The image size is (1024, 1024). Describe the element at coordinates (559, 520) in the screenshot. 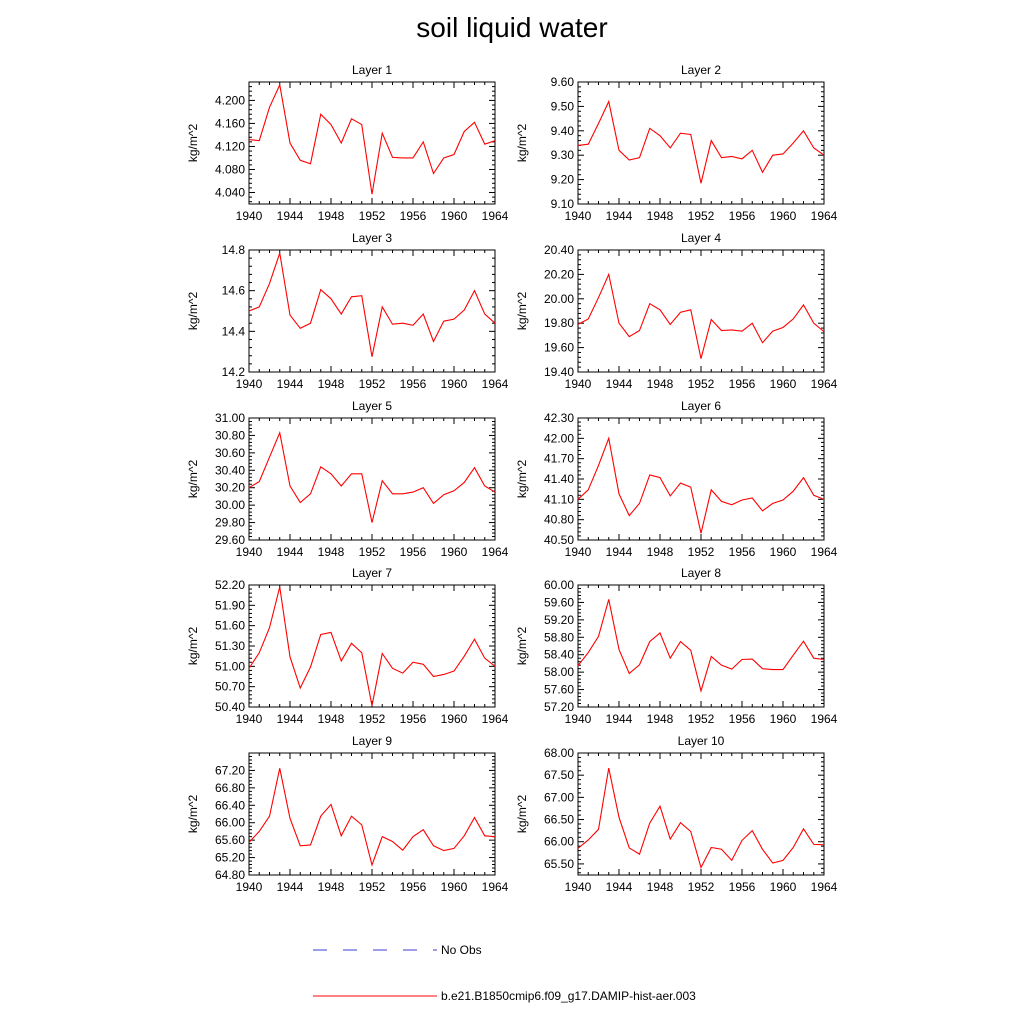

I see `y-tick-label: 40.80` at that location.